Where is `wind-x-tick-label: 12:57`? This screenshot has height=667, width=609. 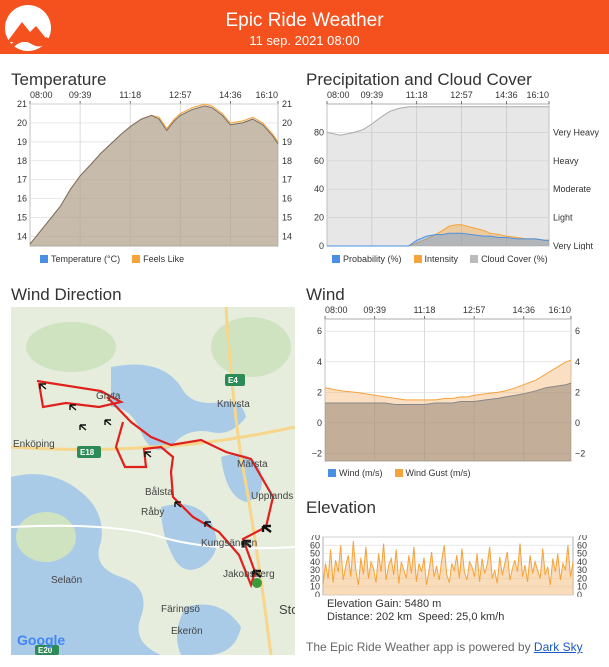
wind-x-tick-label: 12:57 is located at coordinates (474, 310).